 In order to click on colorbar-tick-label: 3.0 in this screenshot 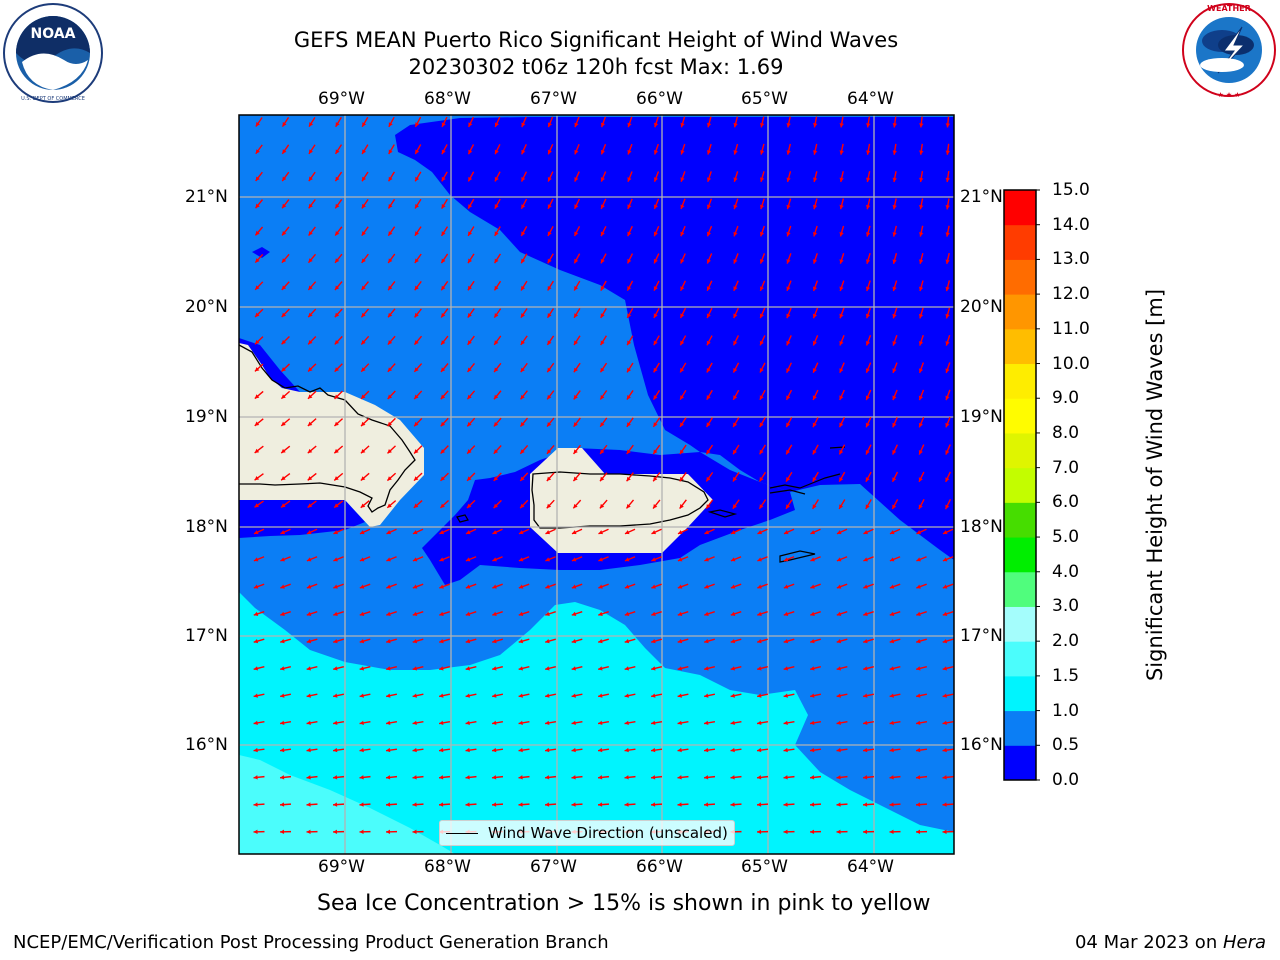, I will do `click(1066, 606)`.